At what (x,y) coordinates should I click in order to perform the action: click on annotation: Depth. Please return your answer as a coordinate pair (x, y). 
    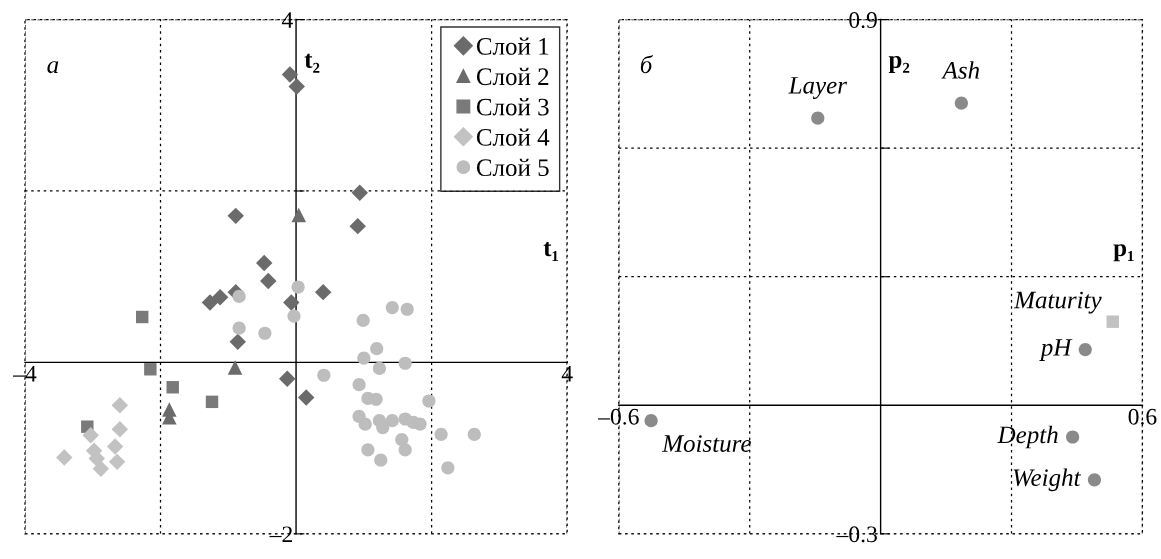
    Looking at the image, I should click on (1027, 437).